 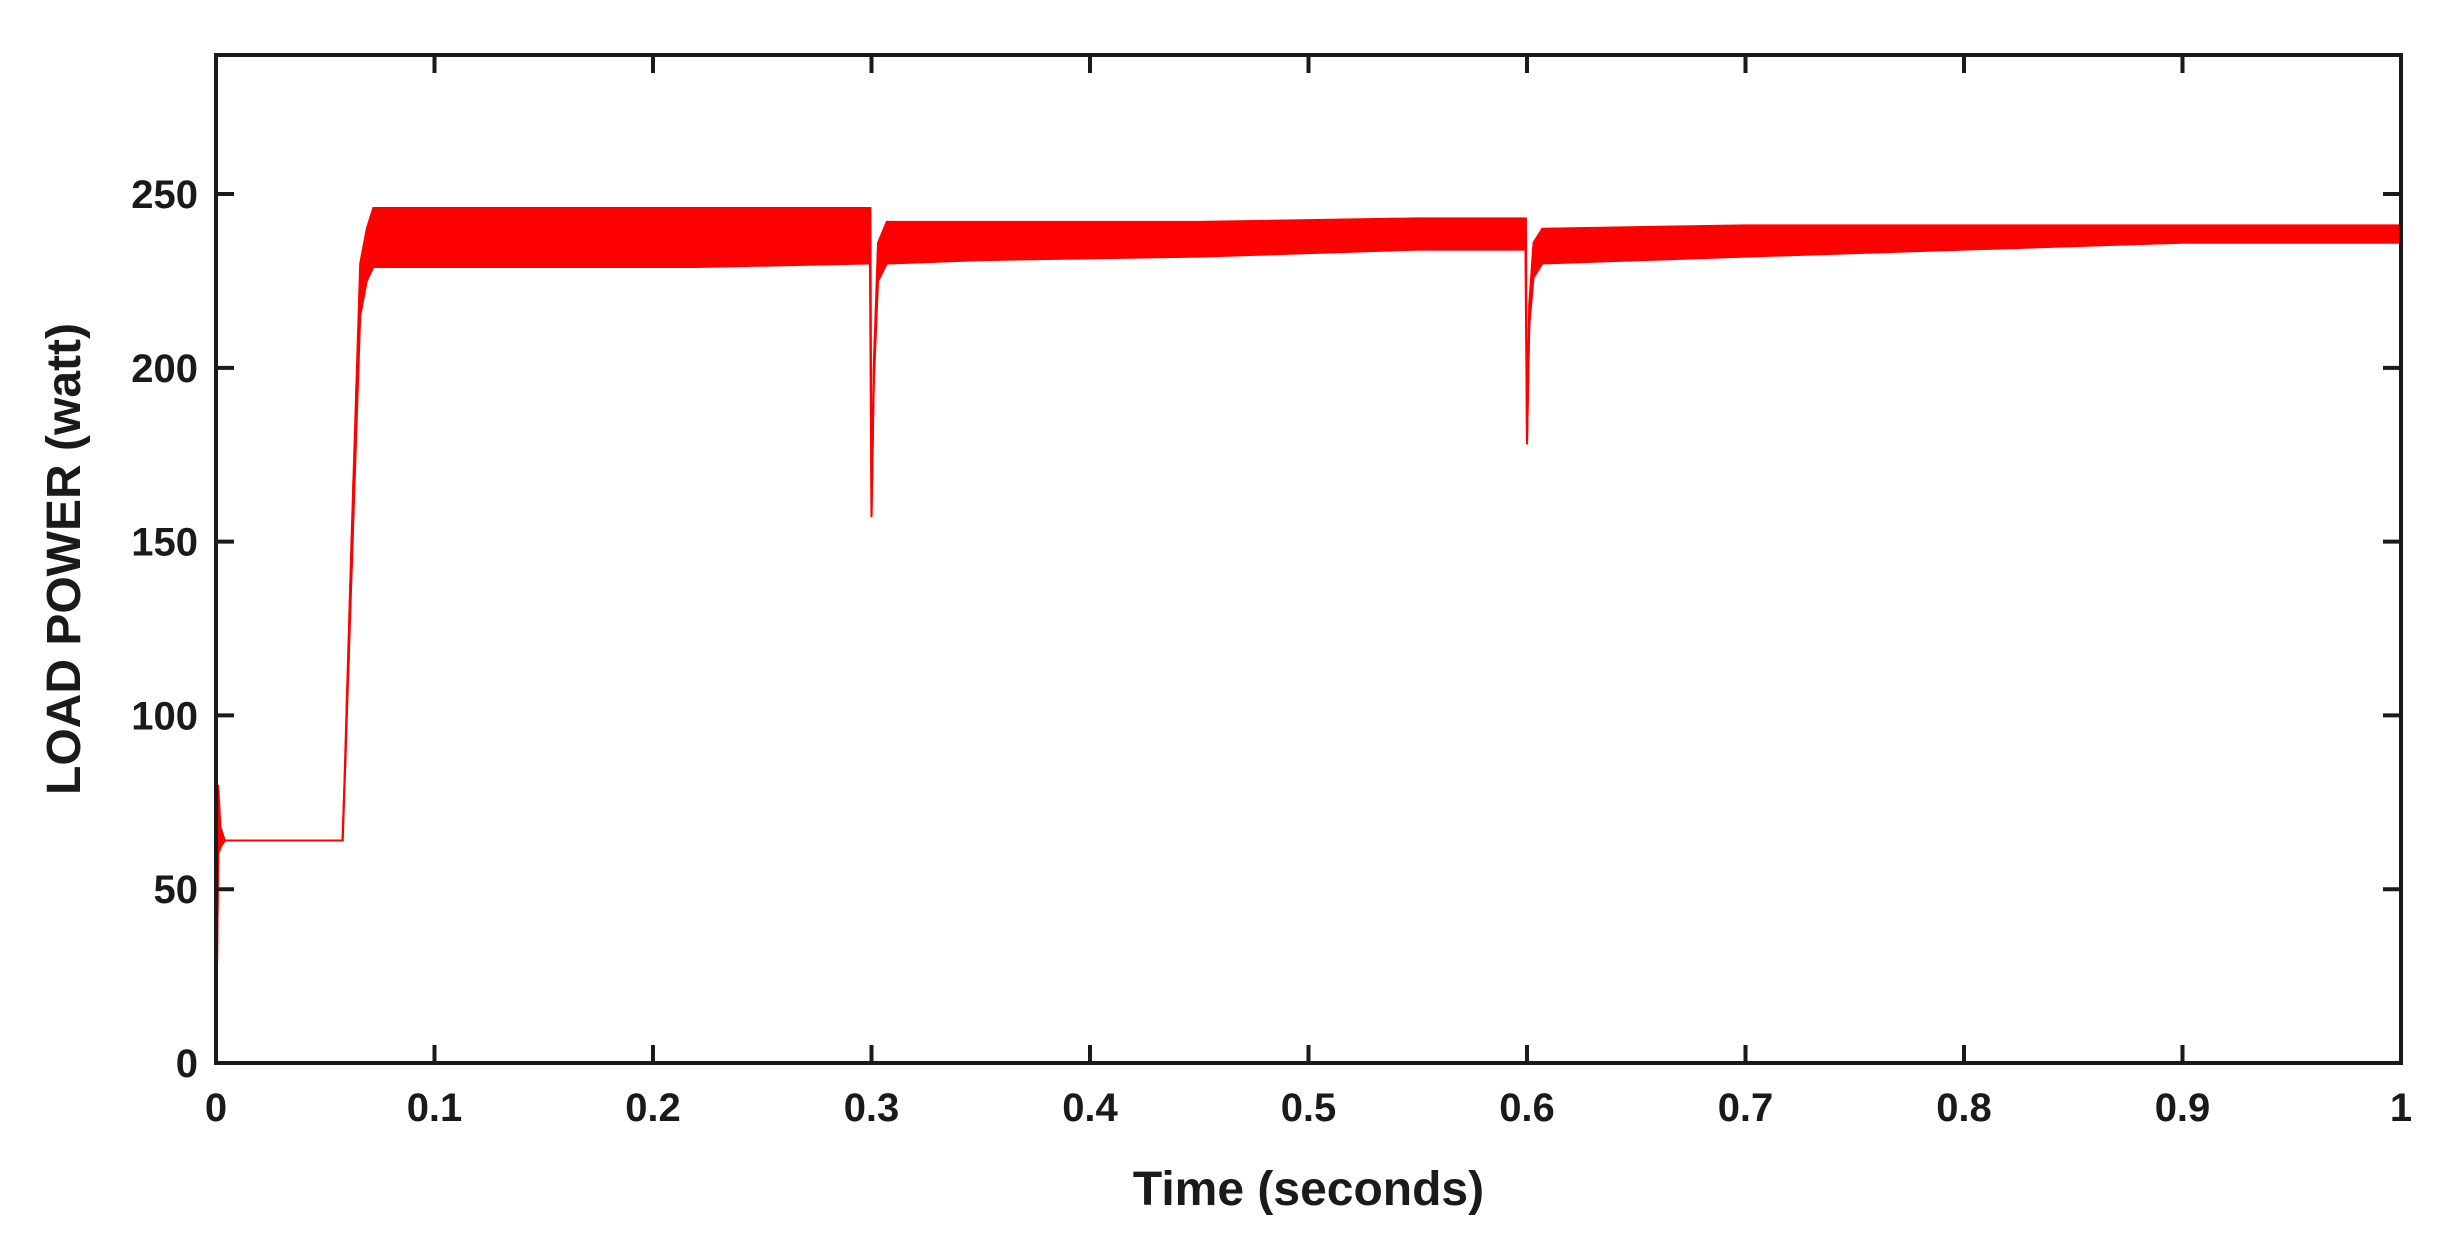 I want to click on x-tick-label: 0.1, so click(x=435, y=1108).